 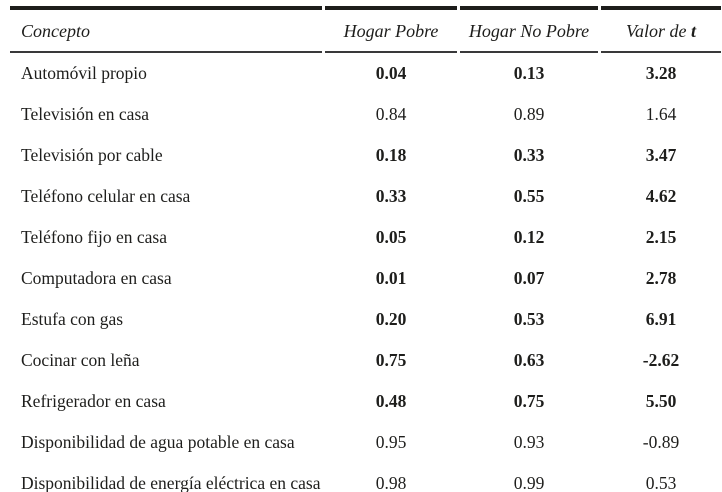 What do you see at coordinates (529, 237) in the screenshot?
I see `cell-hogar-no-pobre: 0.12` at bounding box center [529, 237].